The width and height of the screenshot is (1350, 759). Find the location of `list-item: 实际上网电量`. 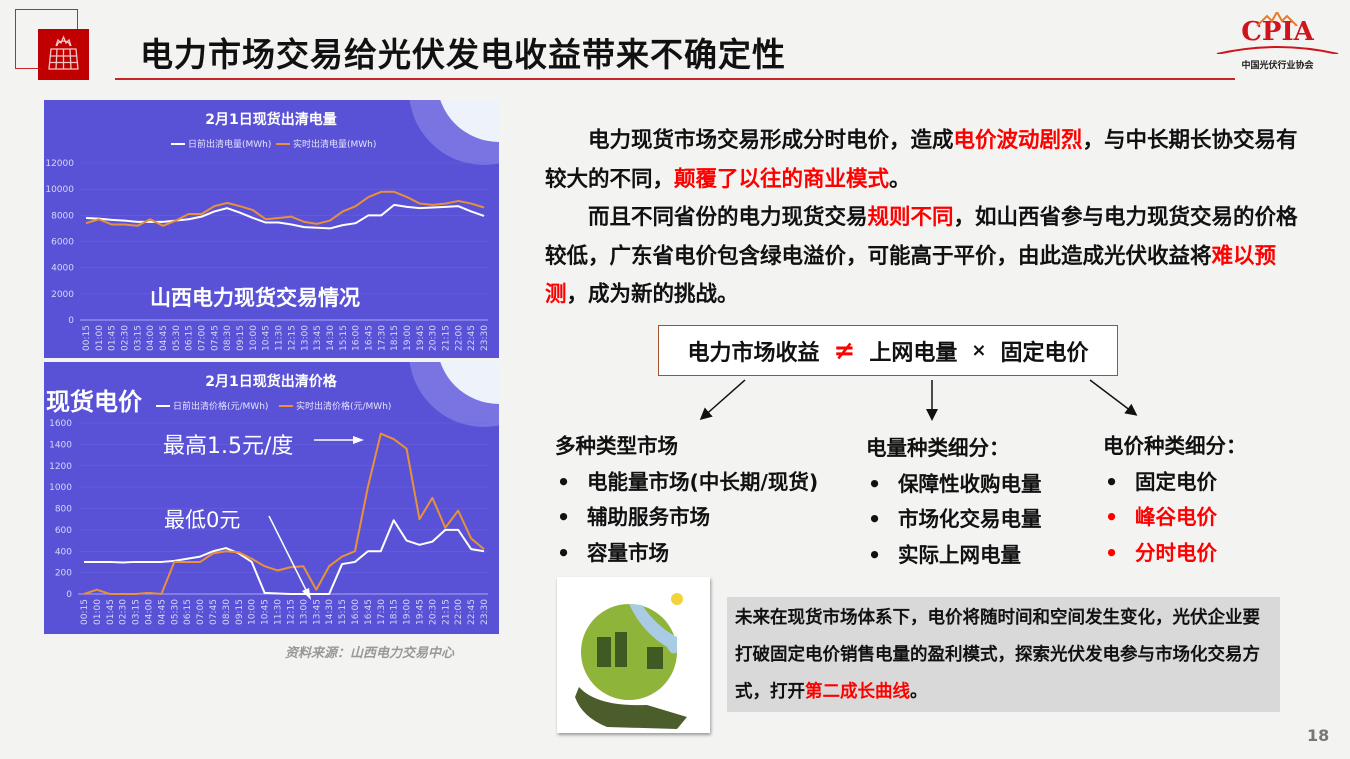

list-item: 实际上网电量 is located at coordinates (954, 556).